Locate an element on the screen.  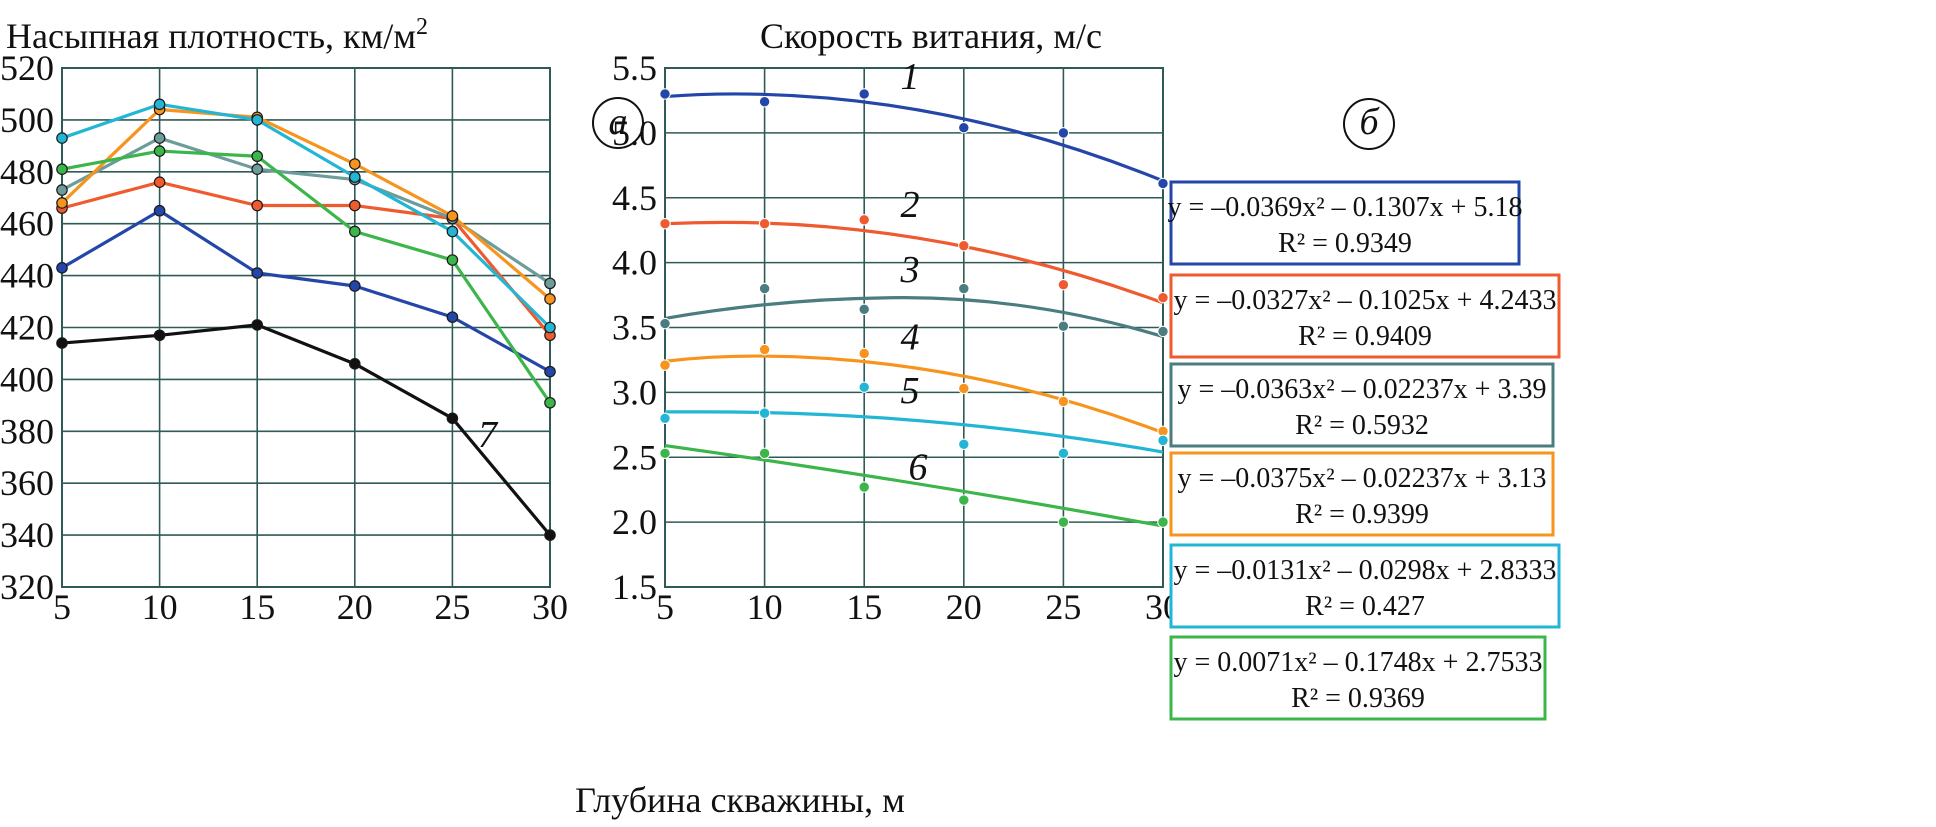
curve-labels-panel-b: 1 2 3 4 5 6 is located at coordinates (914, 272).